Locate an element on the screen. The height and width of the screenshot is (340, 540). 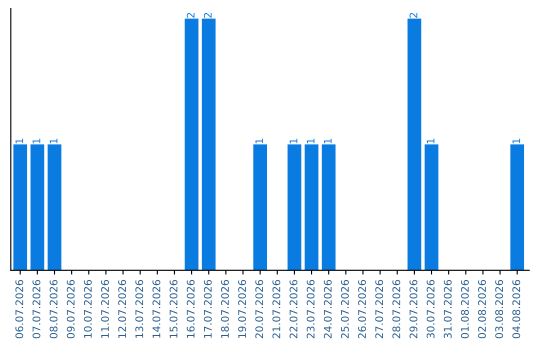
x-tick-label: 13.07.2026 is located at coordinates (139, 309).